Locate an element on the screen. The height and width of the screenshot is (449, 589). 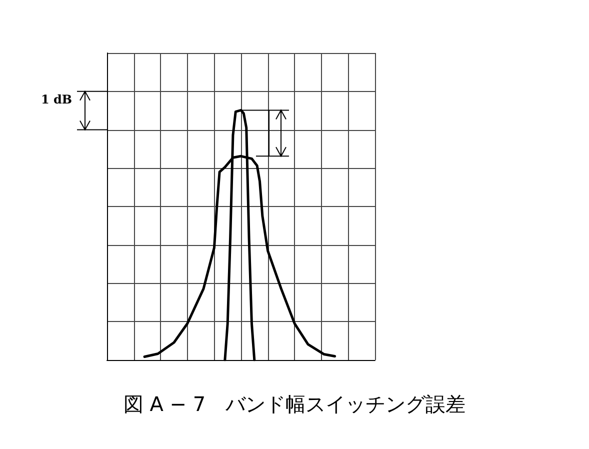
text: 図 A − 7 バンド幅スイッチング誤差 is located at coordinates (294, 404).